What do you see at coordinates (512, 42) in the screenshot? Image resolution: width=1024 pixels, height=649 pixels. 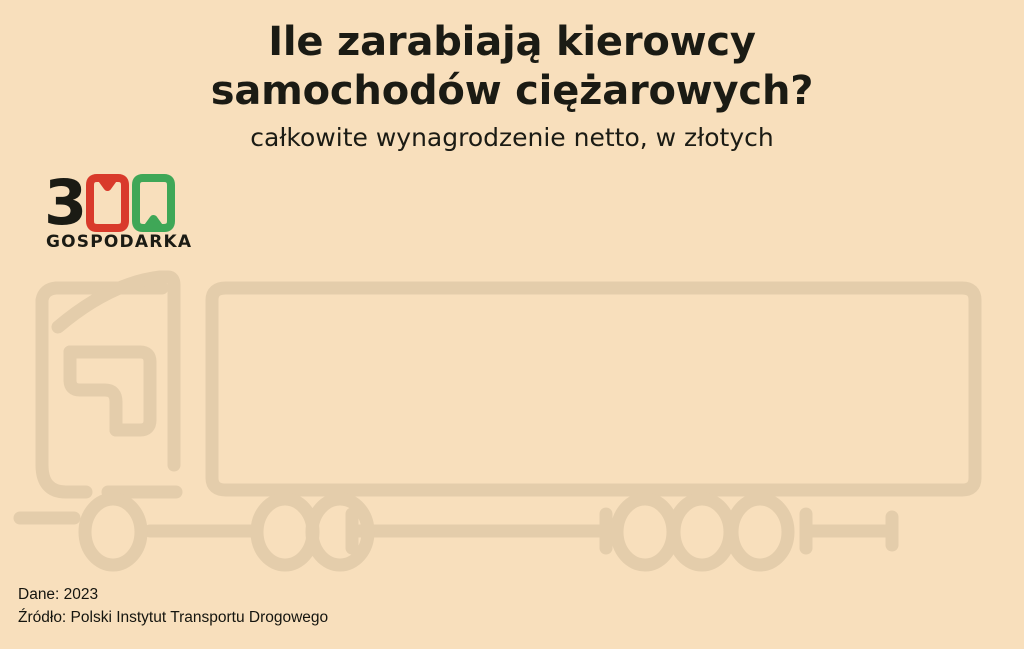 I see `page-title-line-1: Ile zarabiają kierowcy` at bounding box center [512, 42].